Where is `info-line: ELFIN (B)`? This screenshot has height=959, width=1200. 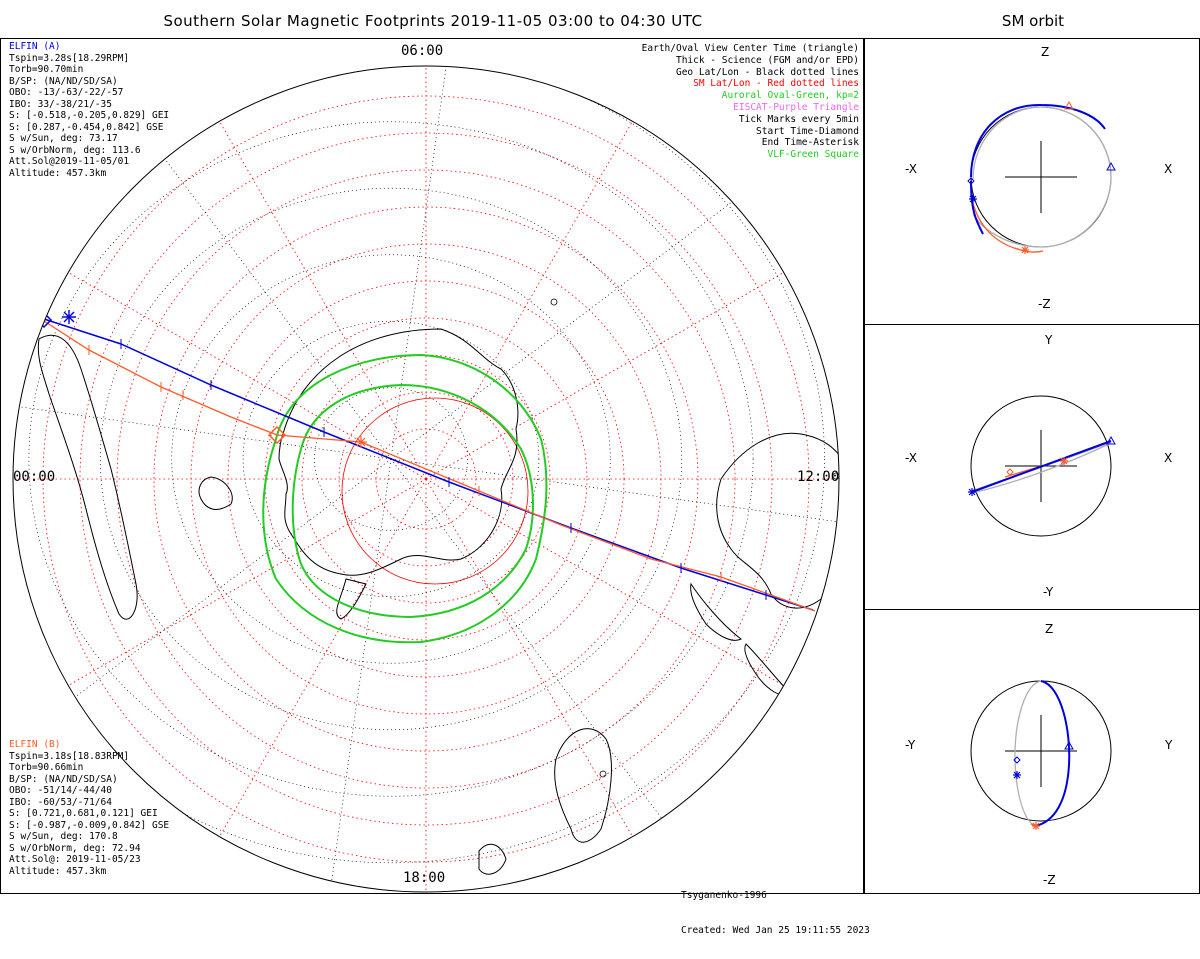
info-line: ELFIN (B) is located at coordinates (35, 744).